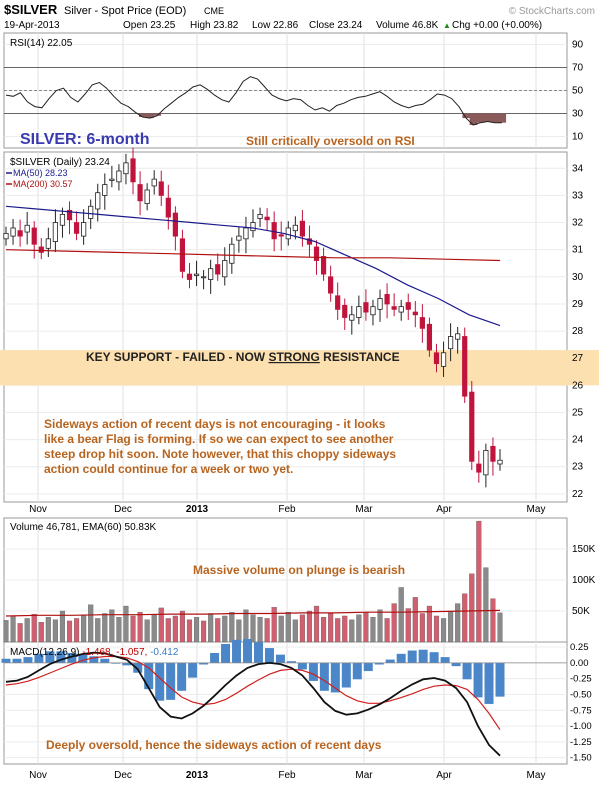 The width and height of the screenshot is (599, 790). What do you see at coordinates (43, 184) in the screenshot?
I see `ma200-label: MA(200) 30.57` at bounding box center [43, 184].